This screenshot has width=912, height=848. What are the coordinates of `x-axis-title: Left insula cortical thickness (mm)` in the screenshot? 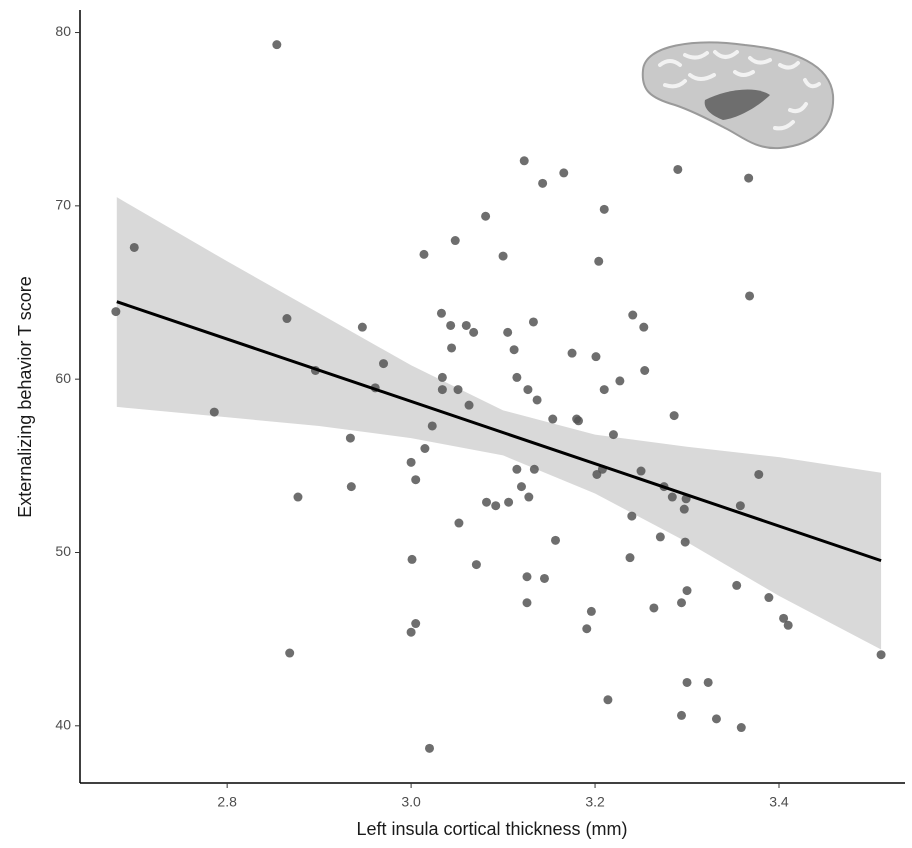 It's located at (491, 829).